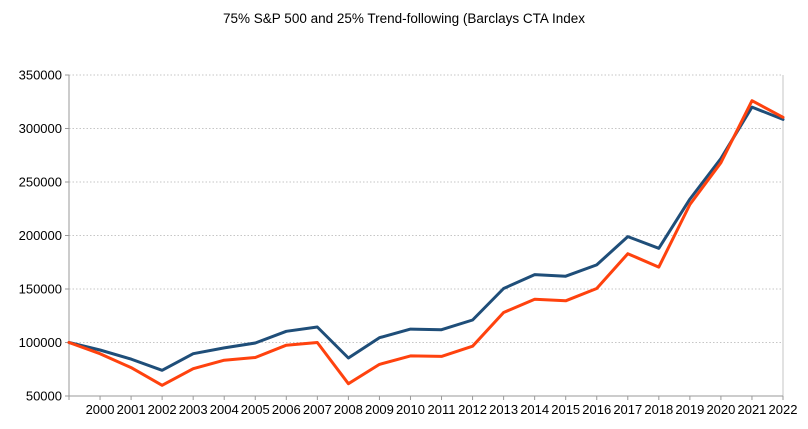  I want to click on x-tick-label: 2022, so click(783, 409).